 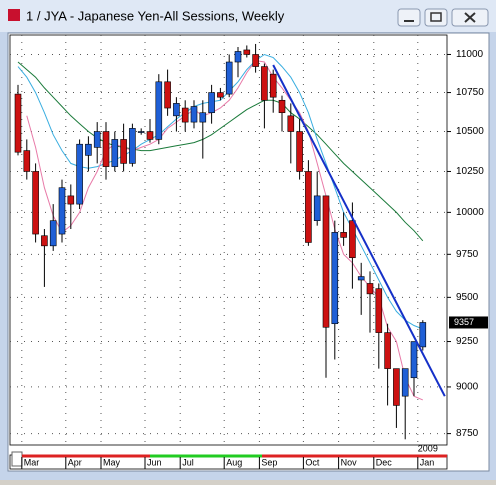 I want to click on y-tick-label: 10000, so click(x=470, y=212).